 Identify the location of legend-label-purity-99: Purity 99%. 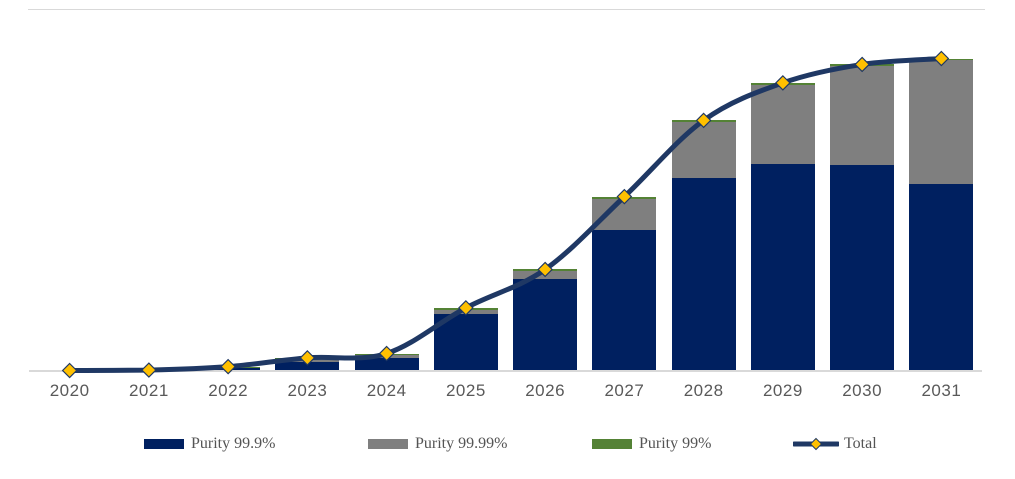
(675, 443).